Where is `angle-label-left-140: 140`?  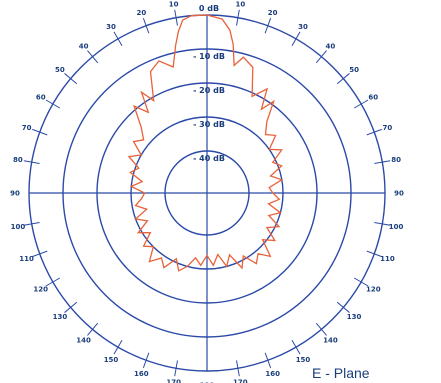
angle-label-left-140: 140 is located at coordinates (83, 341).